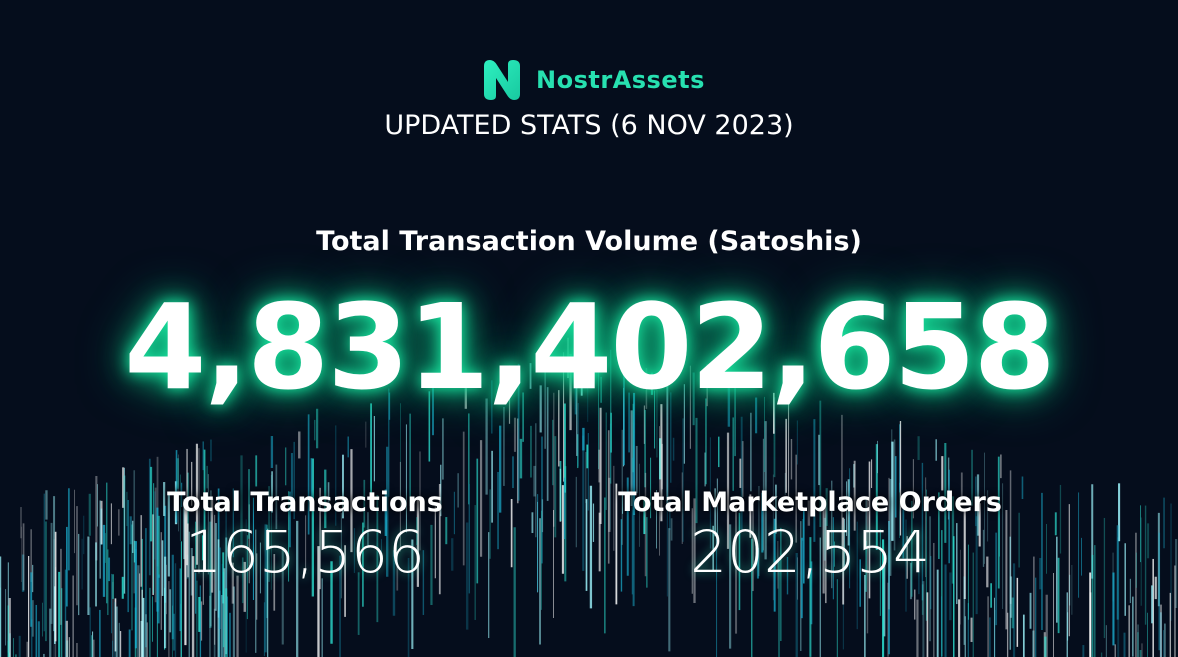 The height and width of the screenshot is (657, 1178). I want to click on stat-value: 165,566, so click(305, 552).